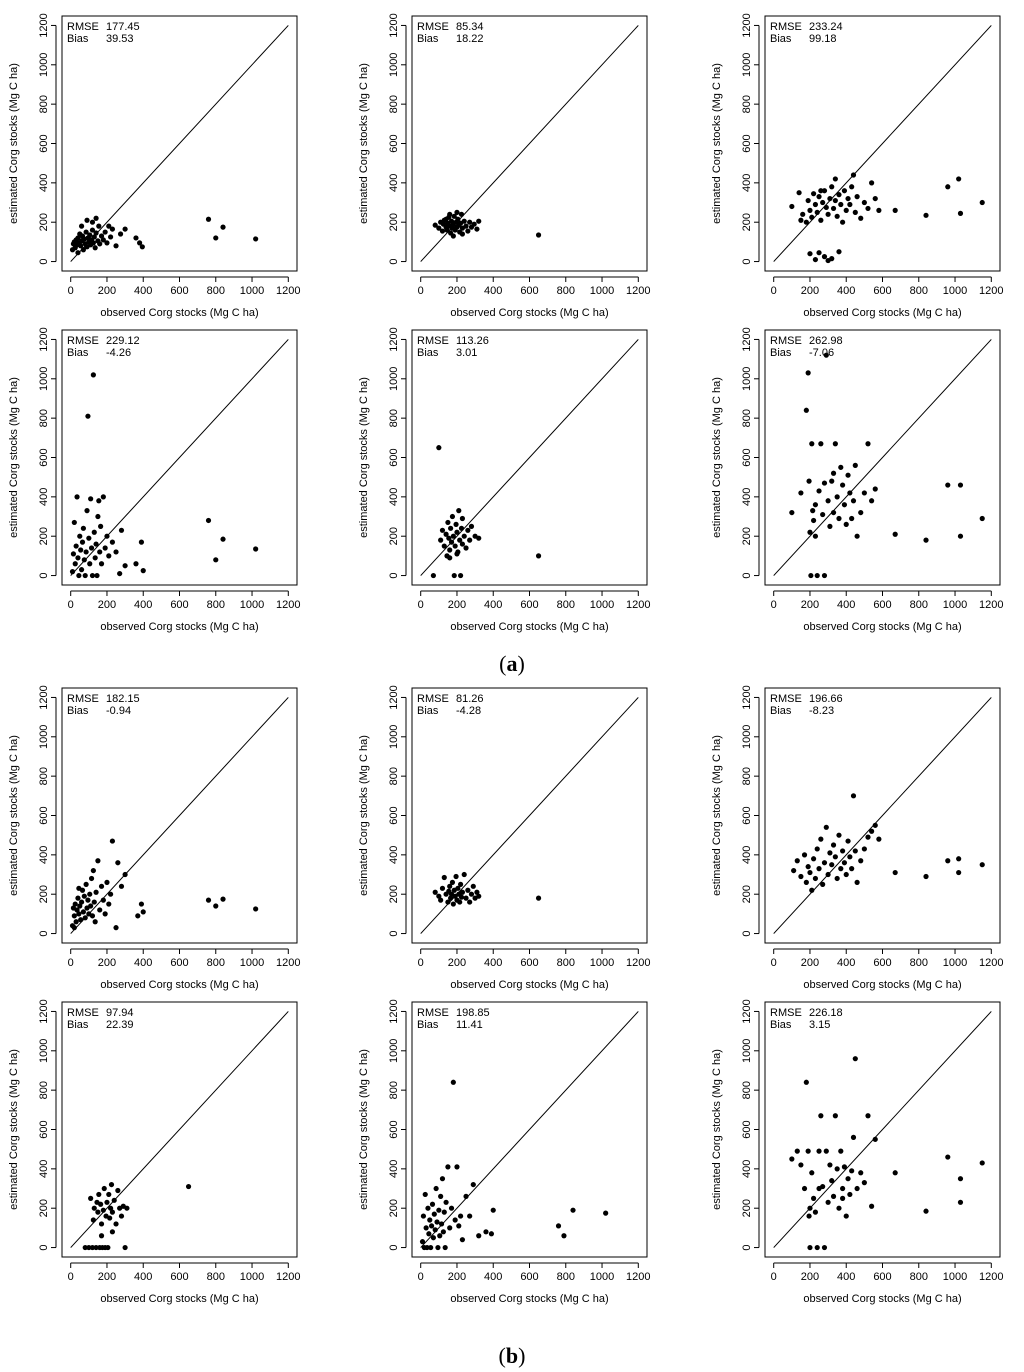 This screenshot has width=1024, height=1372. I want to click on plot-a-2-2-x-tick-label: 0, so click(421, 605).